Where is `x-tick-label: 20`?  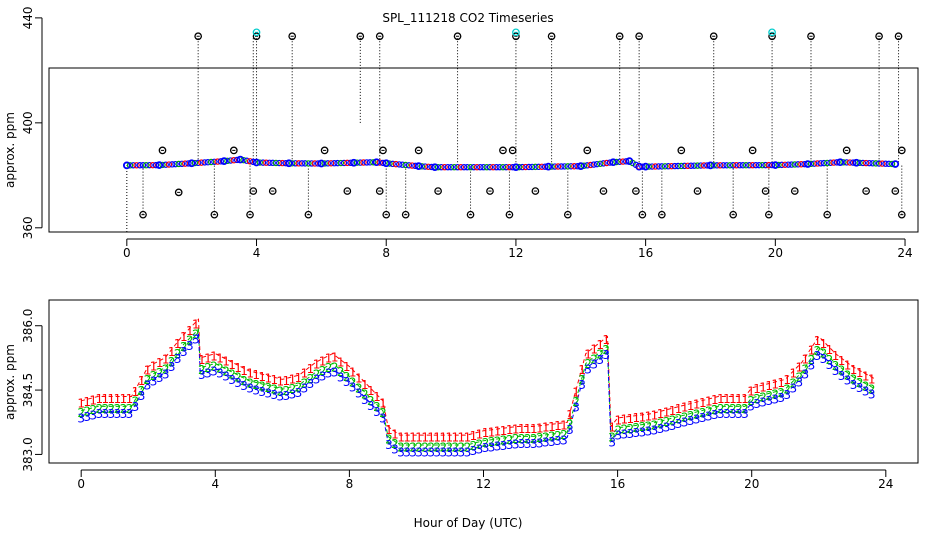
x-tick-label: 20 is located at coordinates (775, 253).